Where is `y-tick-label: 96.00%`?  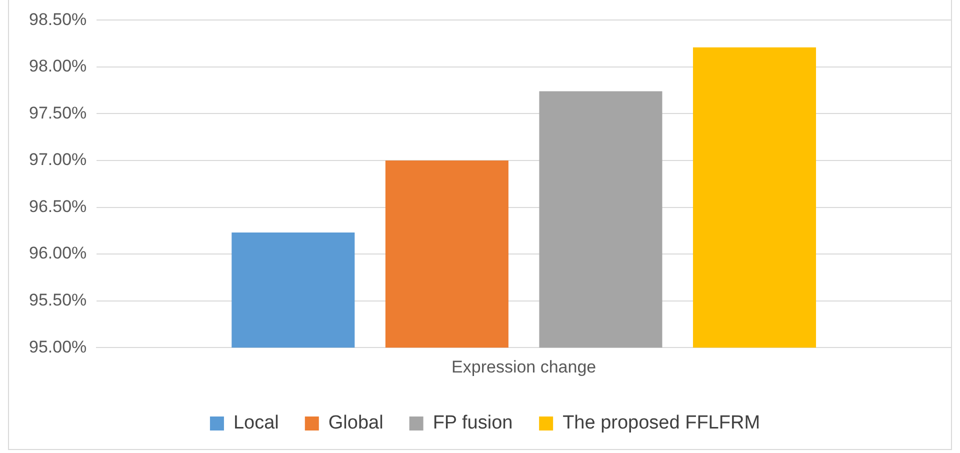
y-tick-label: 96.00% is located at coordinates (57, 253).